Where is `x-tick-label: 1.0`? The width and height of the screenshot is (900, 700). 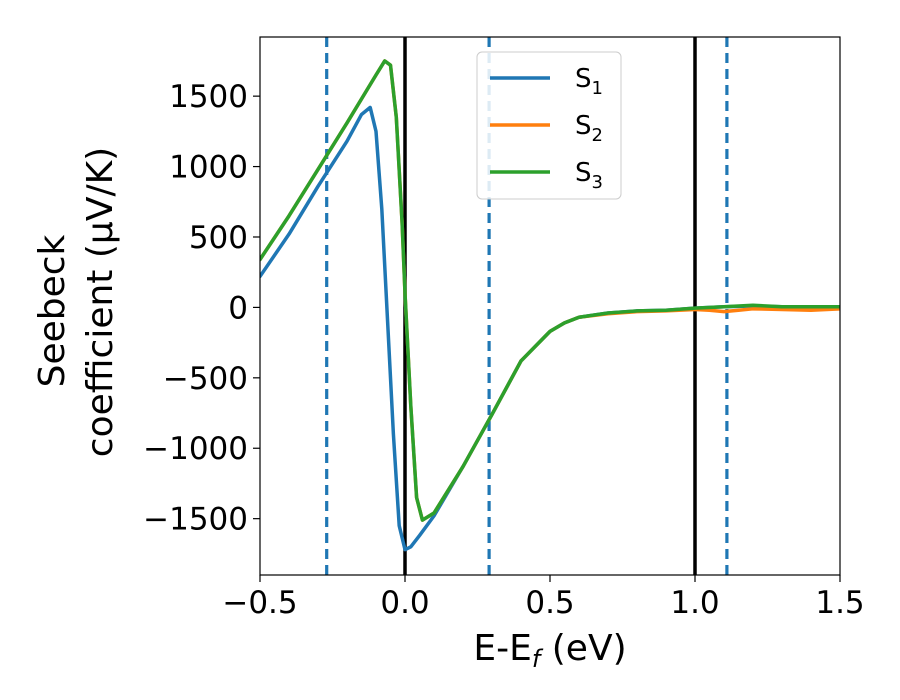
x-tick-label: 1.0 is located at coordinates (694, 603).